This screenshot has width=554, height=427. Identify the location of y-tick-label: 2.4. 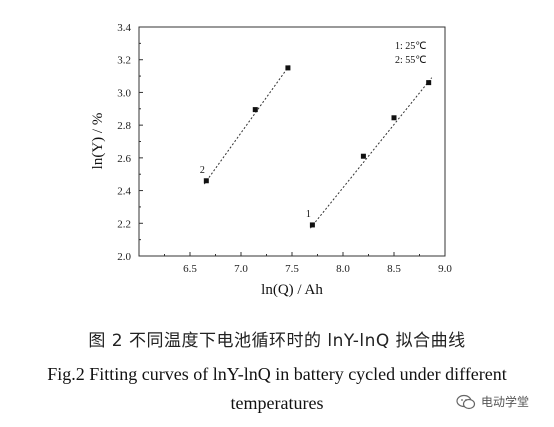
(124, 192).